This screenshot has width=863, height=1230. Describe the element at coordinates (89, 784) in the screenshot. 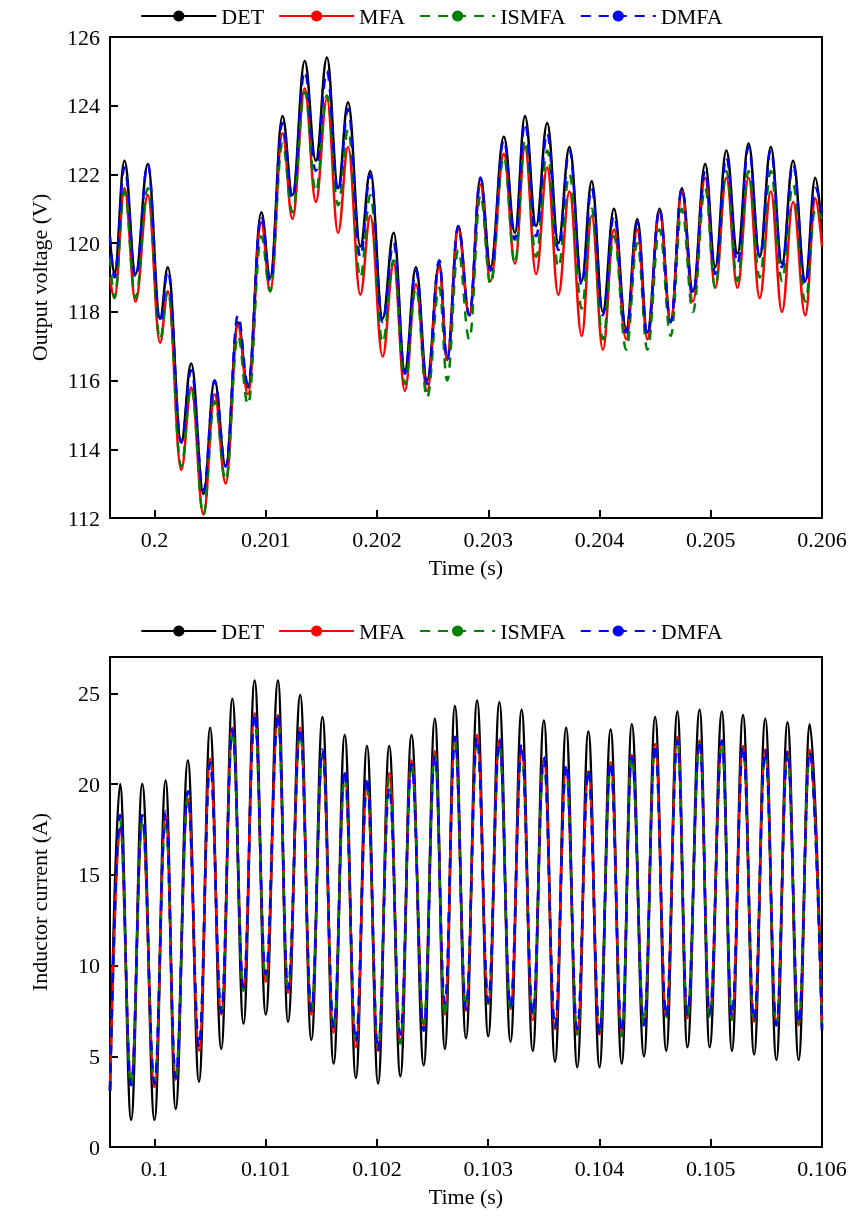

I see `y-tick-label: 20` at that location.